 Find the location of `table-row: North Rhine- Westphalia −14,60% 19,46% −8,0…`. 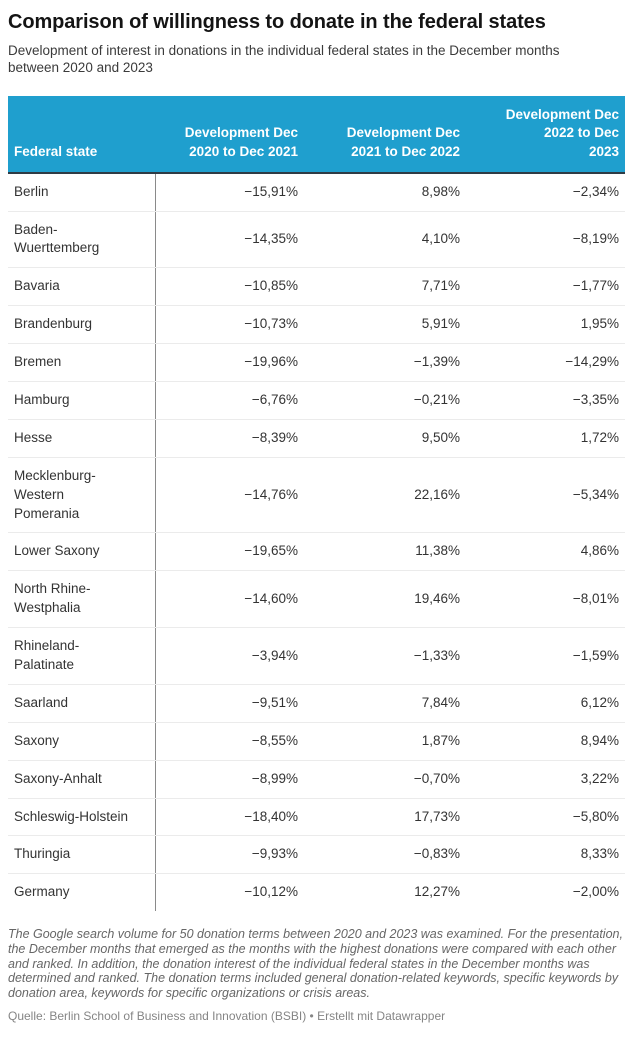

table-row: North Rhine- Westphalia −14,60% 19,46% −8,0… is located at coordinates (316, 599).